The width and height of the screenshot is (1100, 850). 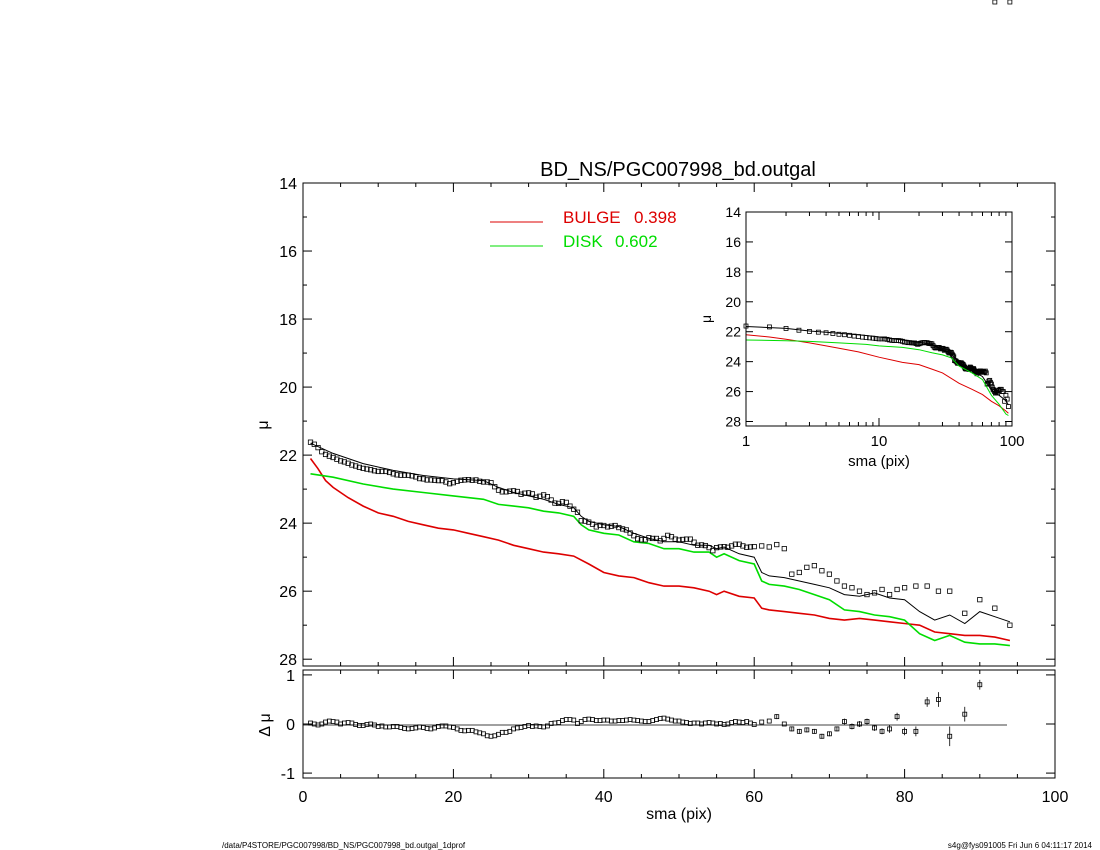 What do you see at coordinates (288, 320) in the screenshot?
I see `main-y-tick-label: 18` at bounding box center [288, 320].